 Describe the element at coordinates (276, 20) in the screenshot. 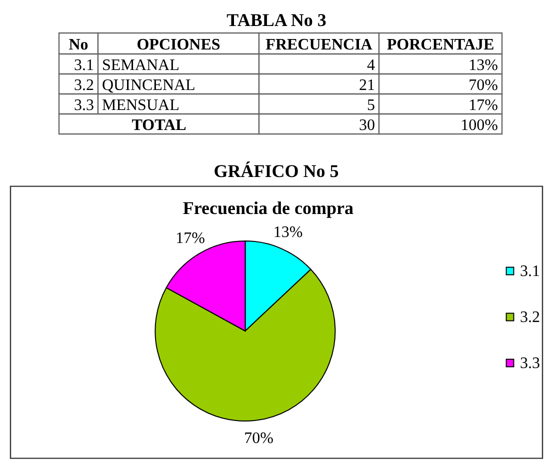

I see `text: TABLA No 3` at that location.